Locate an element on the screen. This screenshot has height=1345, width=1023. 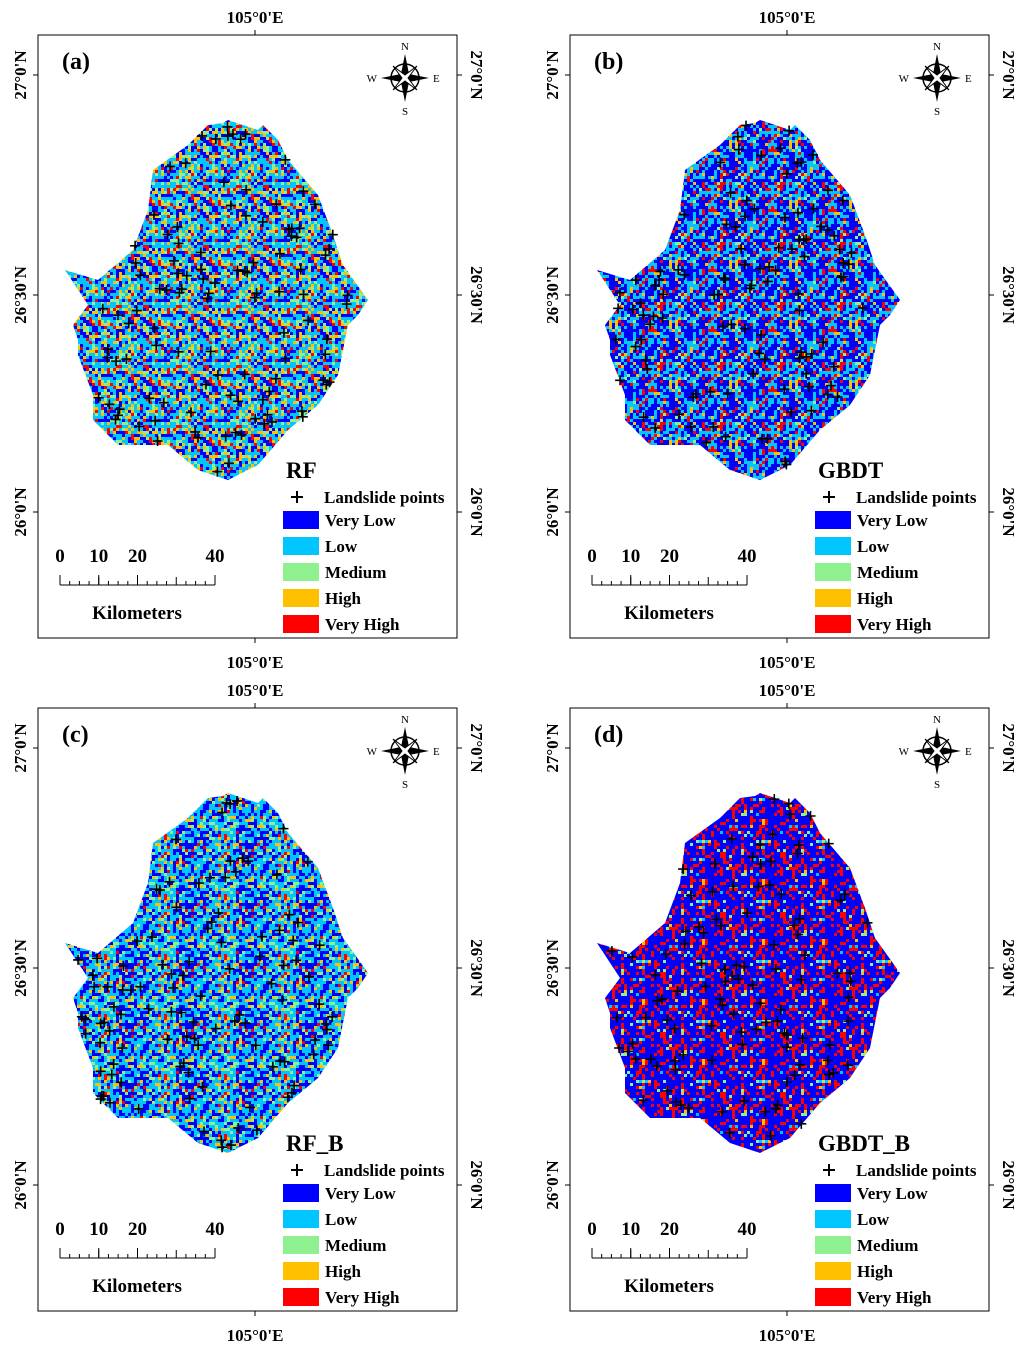
scale-tick-label: 20 is located at coordinates (137, 1229).